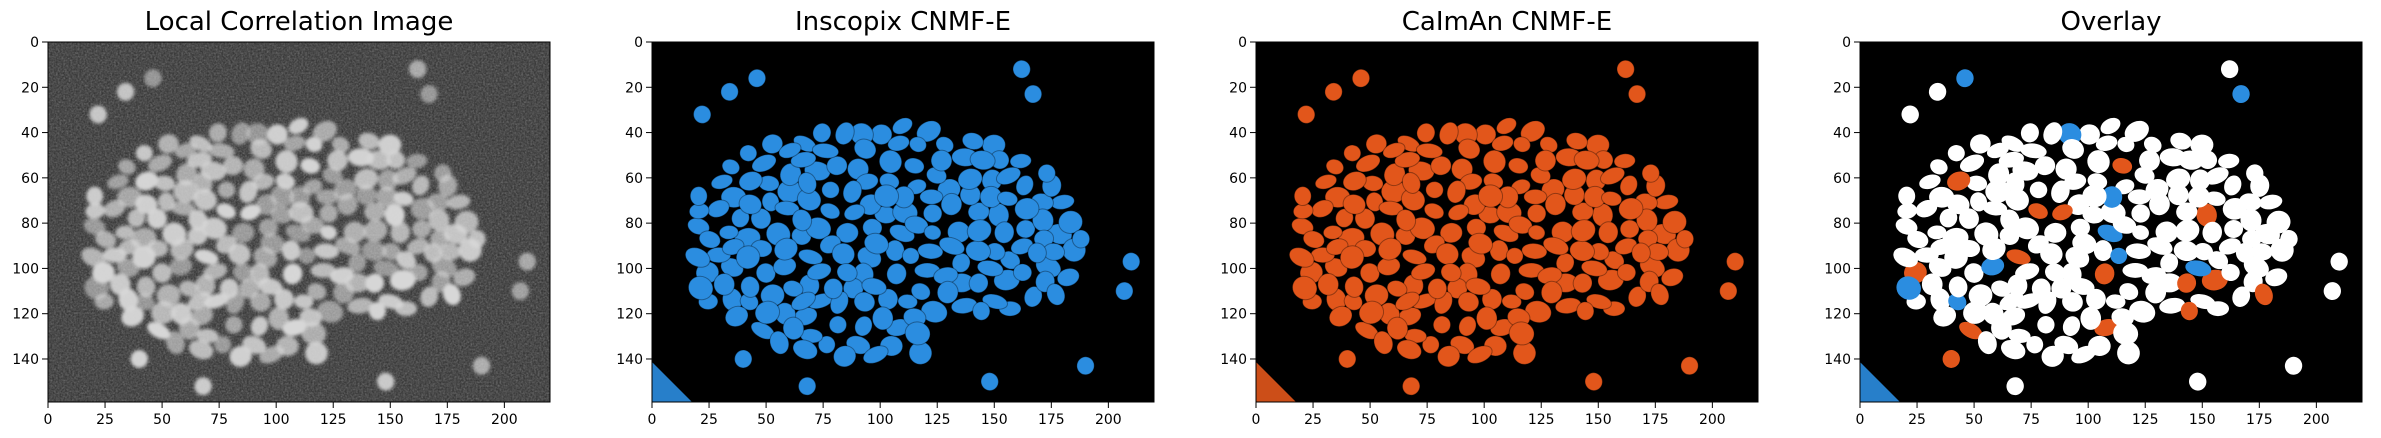  I want to click on x-tick-label: 0, so click(1860, 420).